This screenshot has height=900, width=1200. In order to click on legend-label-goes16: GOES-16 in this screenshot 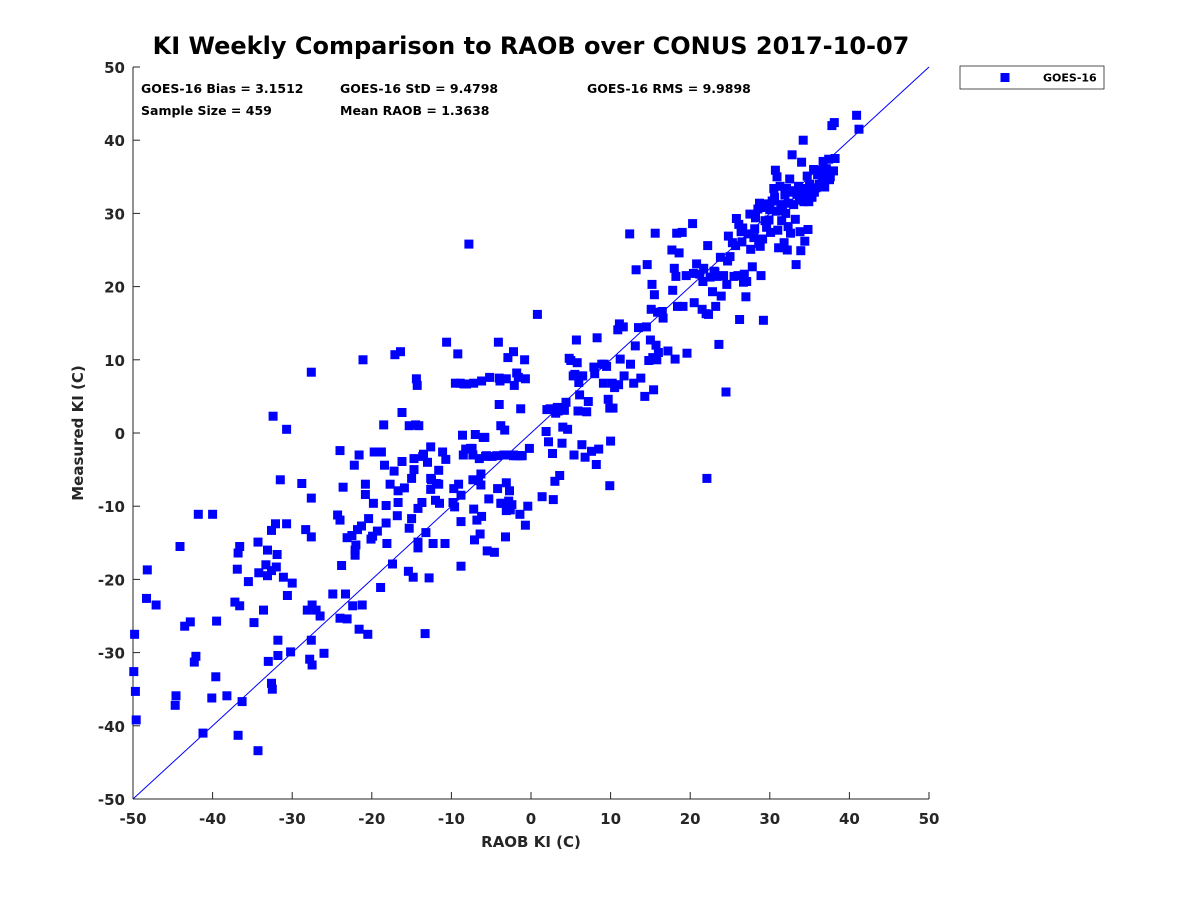, I will do `click(1070, 78)`.